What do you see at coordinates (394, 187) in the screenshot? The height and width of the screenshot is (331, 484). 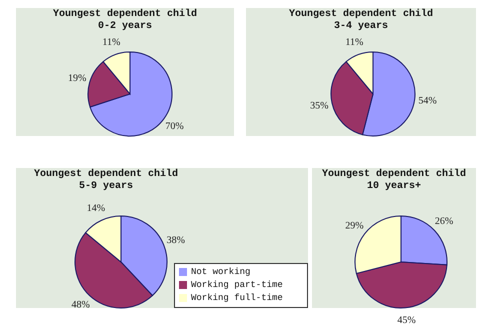 I see `chart-subtitle: 10 years+` at bounding box center [394, 187].